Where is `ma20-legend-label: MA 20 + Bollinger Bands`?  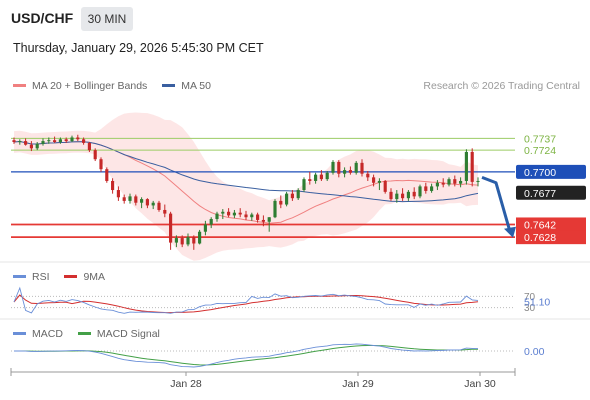
ma20-legend-label: MA 20 + Bollinger Bands is located at coordinates (90, 86).